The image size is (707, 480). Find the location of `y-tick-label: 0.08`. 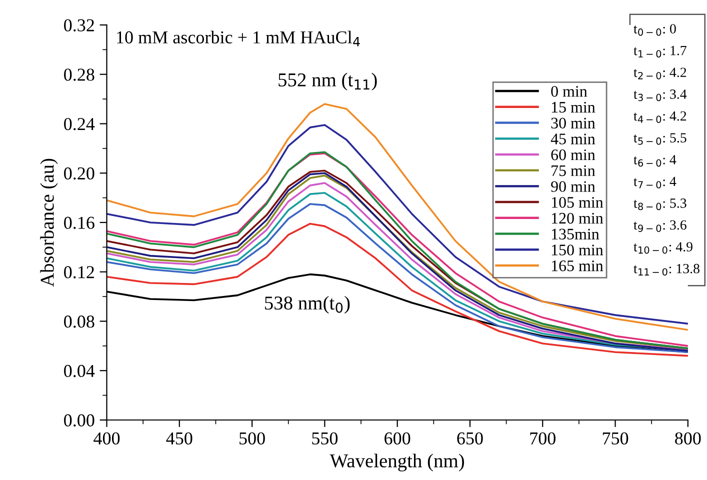

y-tick-label: 0.08 is located at coordinates (79, 321).